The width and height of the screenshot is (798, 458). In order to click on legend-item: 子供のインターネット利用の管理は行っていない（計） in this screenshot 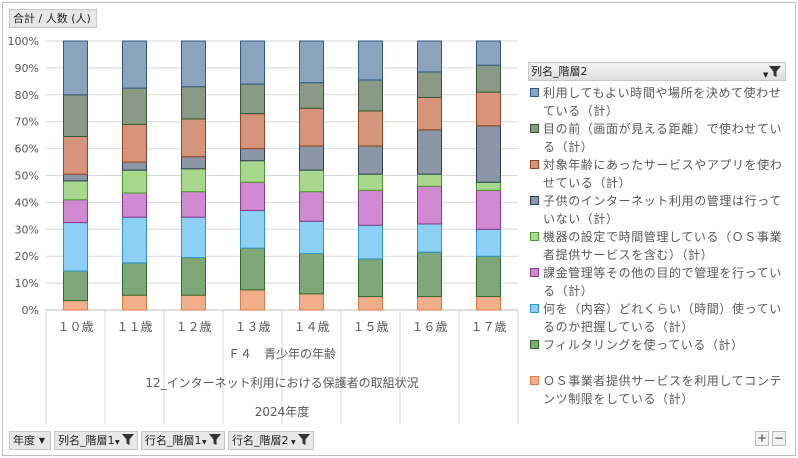, I will do `click(659, 210)`.